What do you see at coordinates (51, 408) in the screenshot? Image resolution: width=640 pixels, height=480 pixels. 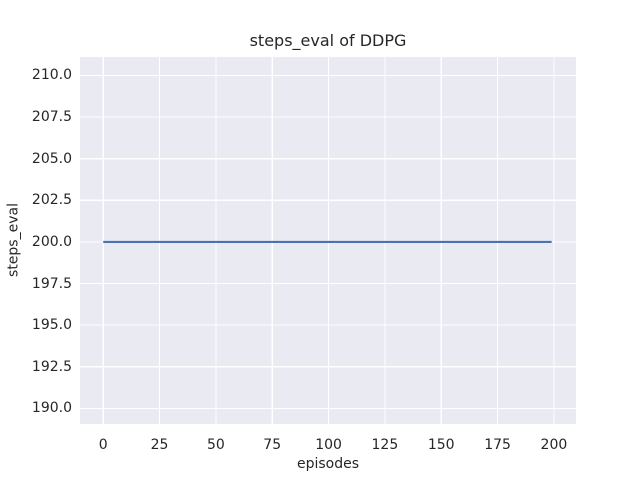 I see `y-tick-label: 190.0` at bounding box center [51, 408].